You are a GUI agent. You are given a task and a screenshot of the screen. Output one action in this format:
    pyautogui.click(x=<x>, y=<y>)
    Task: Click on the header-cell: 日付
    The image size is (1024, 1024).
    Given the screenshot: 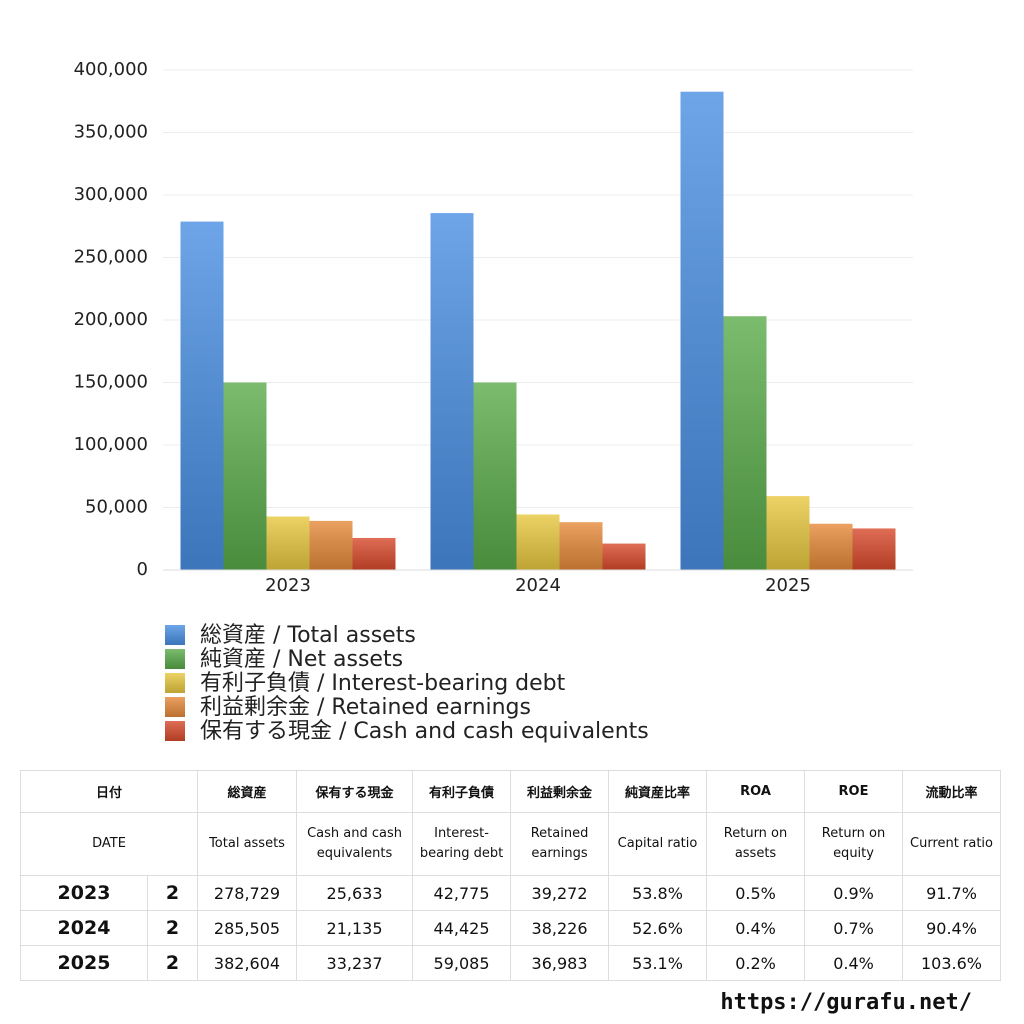 What is the action you would take?
    pyautogui.click(x=109, y=791)
    